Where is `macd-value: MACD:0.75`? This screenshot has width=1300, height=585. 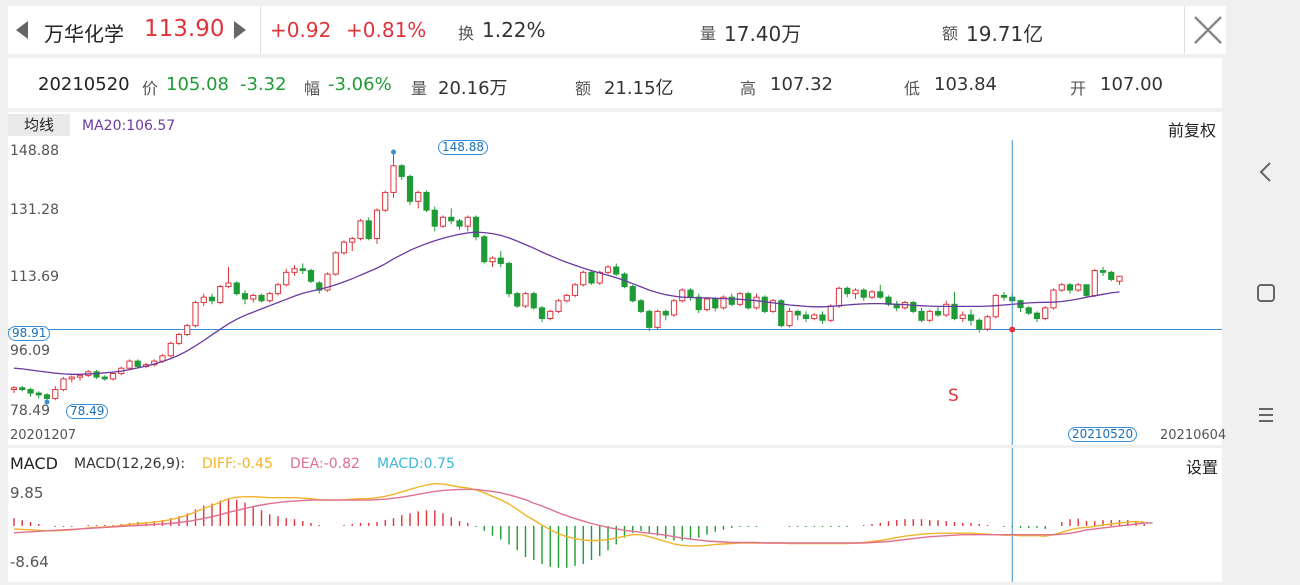
macd-value: MACD:0.75 is located at coordinates (416, 464).